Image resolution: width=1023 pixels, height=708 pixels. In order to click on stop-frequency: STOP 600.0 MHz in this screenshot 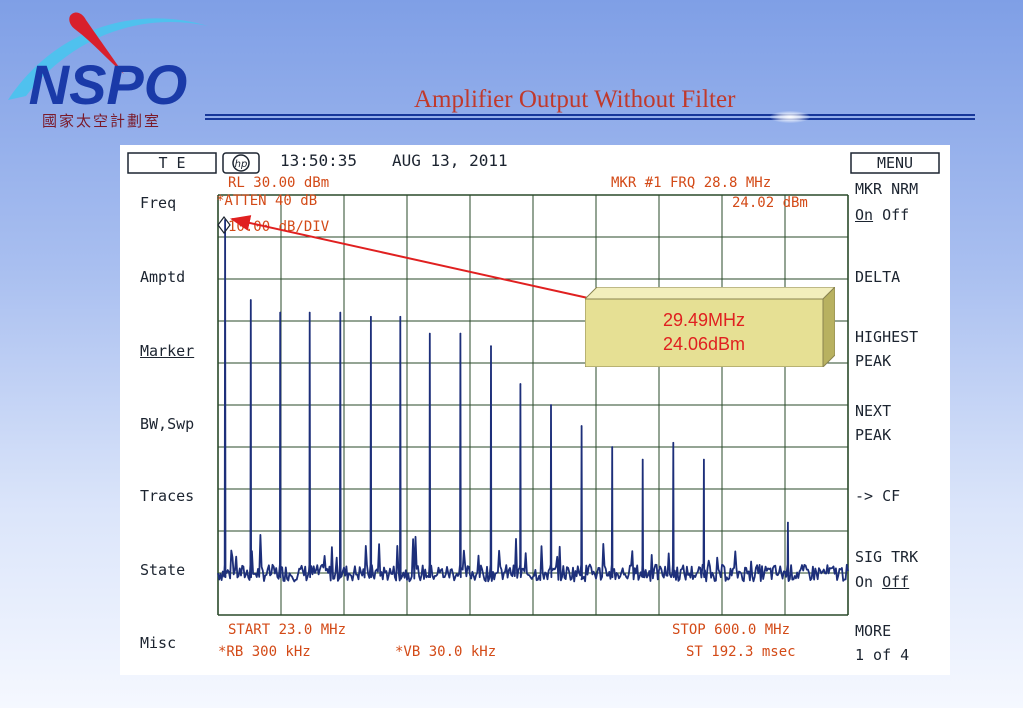, I will do `click(731, 630)`.